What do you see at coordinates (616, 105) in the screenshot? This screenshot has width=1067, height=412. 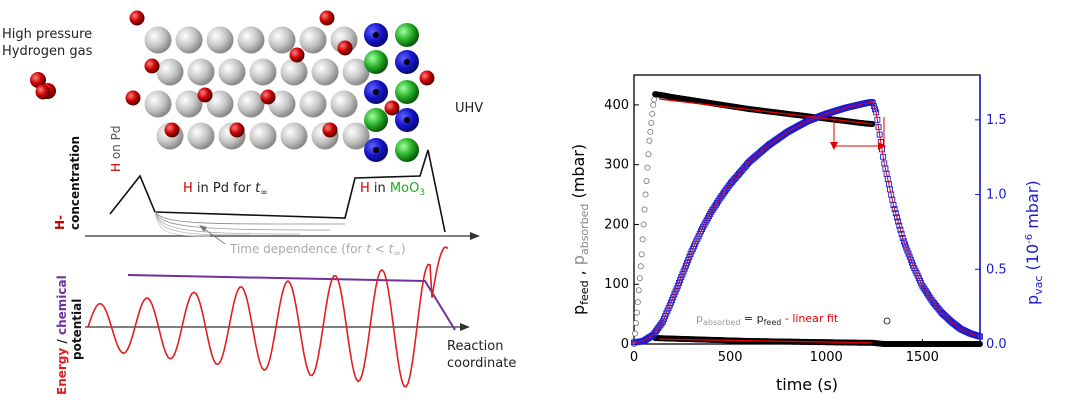 I see `left-y-tick-label: 400` at bounding box center [616, 105].